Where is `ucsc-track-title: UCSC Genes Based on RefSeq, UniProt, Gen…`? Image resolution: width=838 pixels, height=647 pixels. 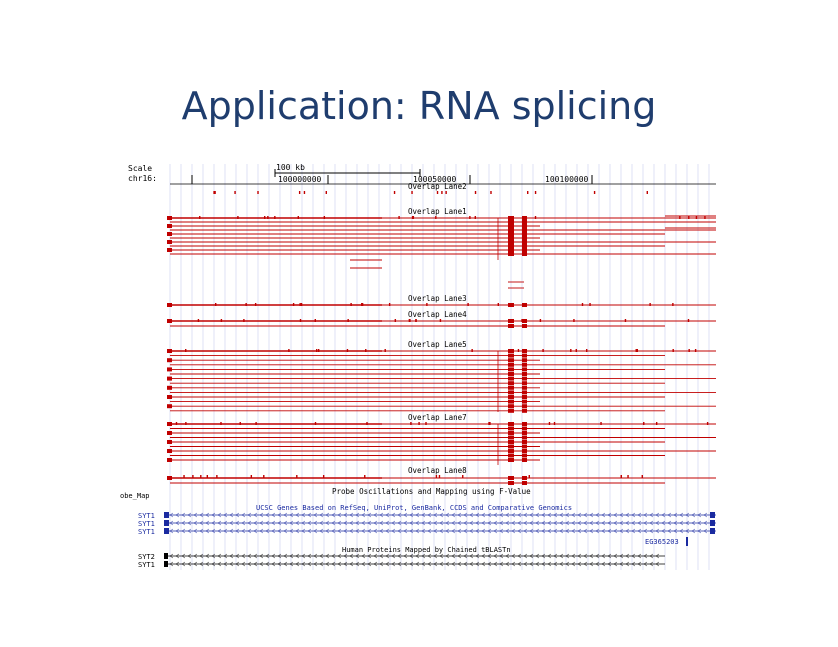 ucsc-track-title: UCSC Genes Based on RefSeq, UniProt, Gen… is located at coordinates (414, 508).